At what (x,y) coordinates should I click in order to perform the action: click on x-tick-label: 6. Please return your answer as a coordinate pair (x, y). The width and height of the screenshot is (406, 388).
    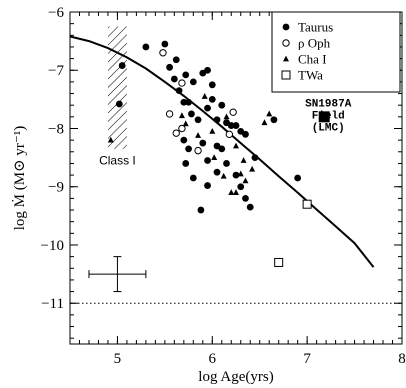
    Looking at the image, I should click on (213, 359).